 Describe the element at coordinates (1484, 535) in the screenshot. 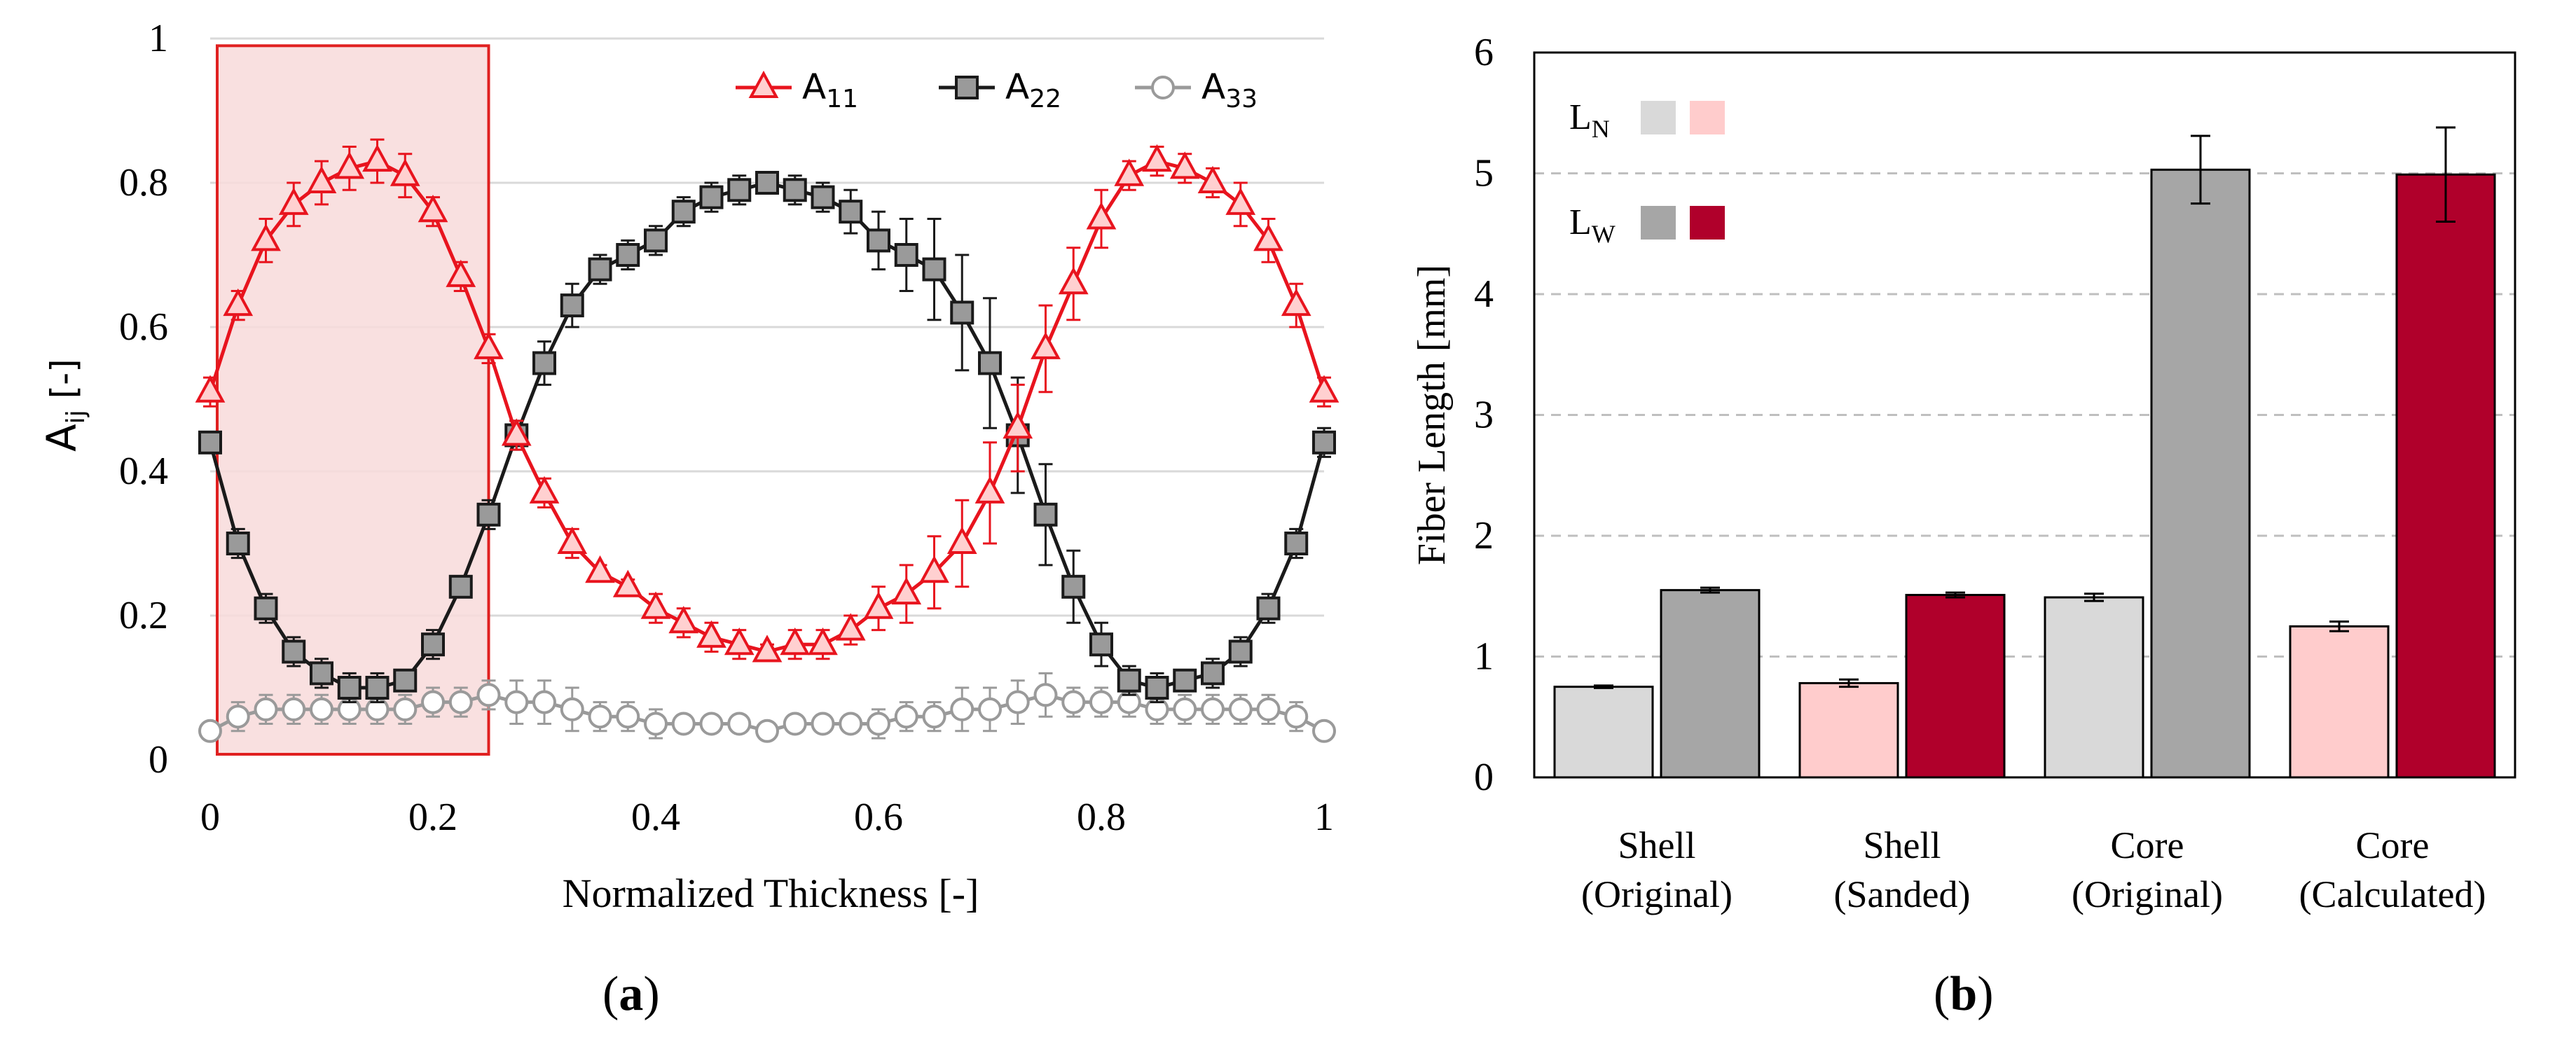

I see `ytick-label-b-2: 2` at that location.